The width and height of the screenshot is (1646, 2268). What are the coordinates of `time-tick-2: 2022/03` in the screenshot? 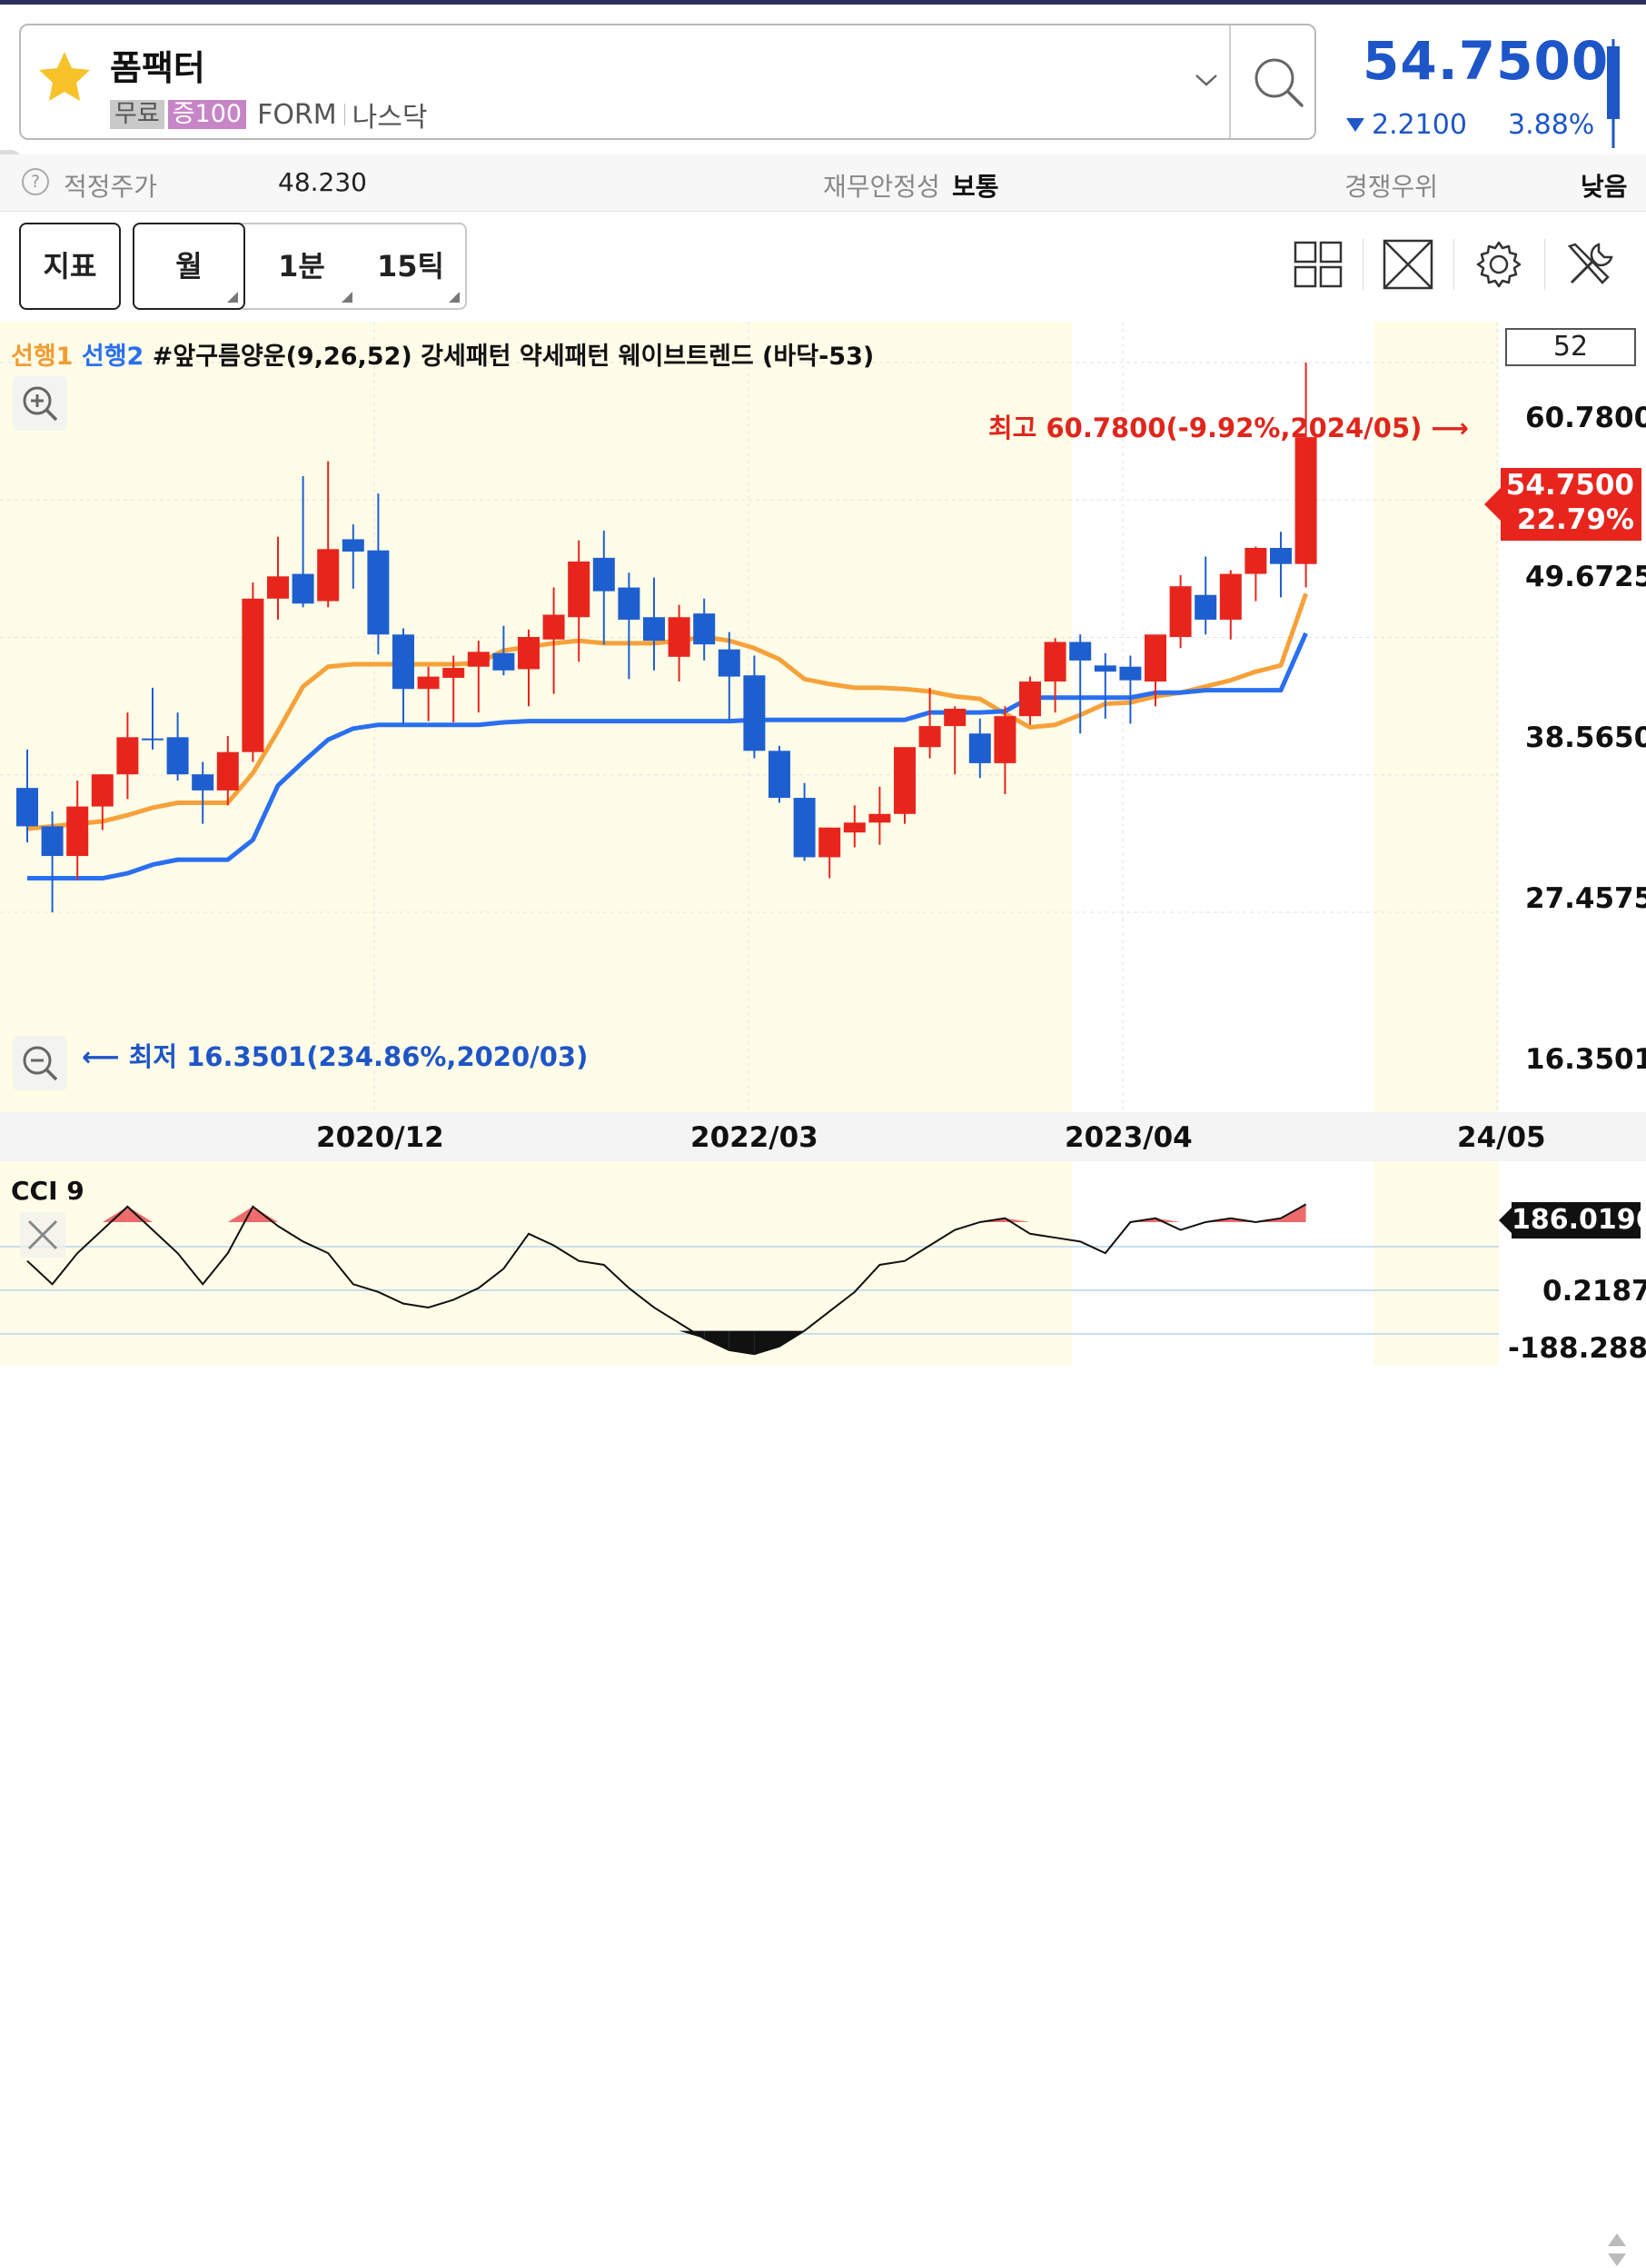 It's located at (754, 1137).